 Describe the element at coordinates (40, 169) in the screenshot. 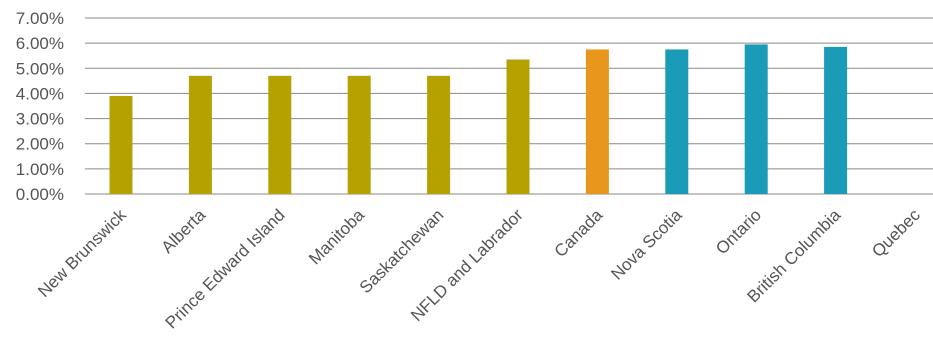

I see `y-tick-label: 1.00%` at that location.